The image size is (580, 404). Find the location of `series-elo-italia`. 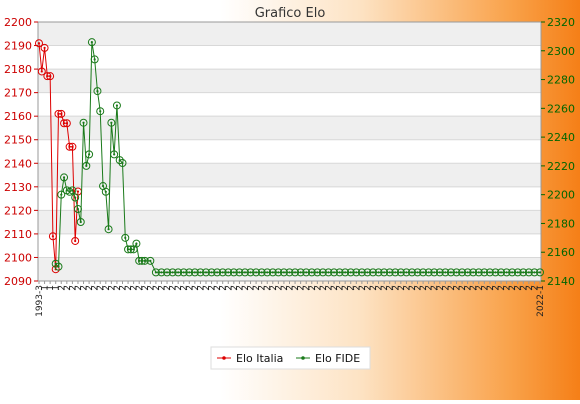

series-elo-italia is located at coordinates (58, 156).